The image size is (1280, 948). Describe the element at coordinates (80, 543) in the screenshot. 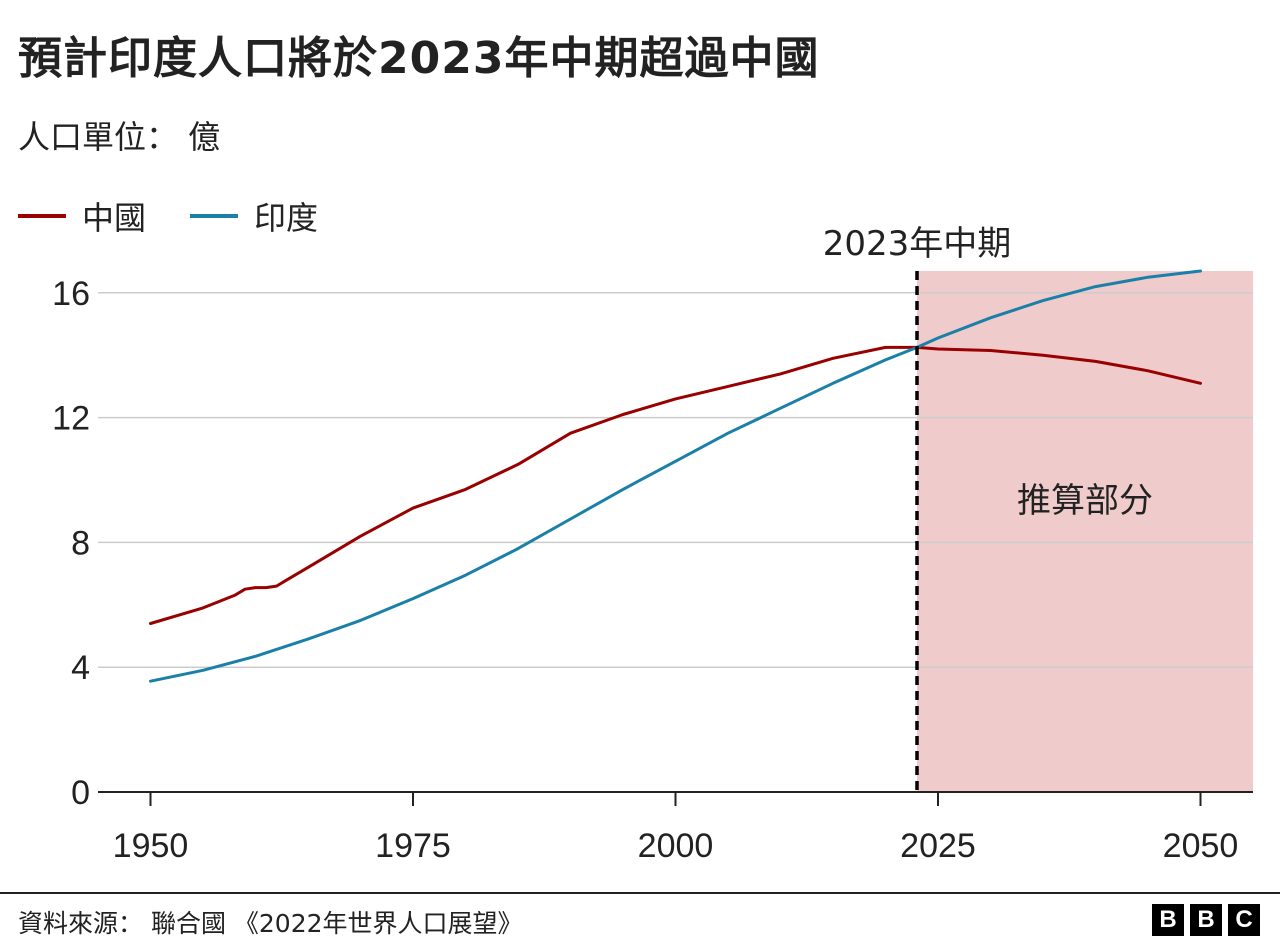

I see `y-tick-label: 8` at that location.